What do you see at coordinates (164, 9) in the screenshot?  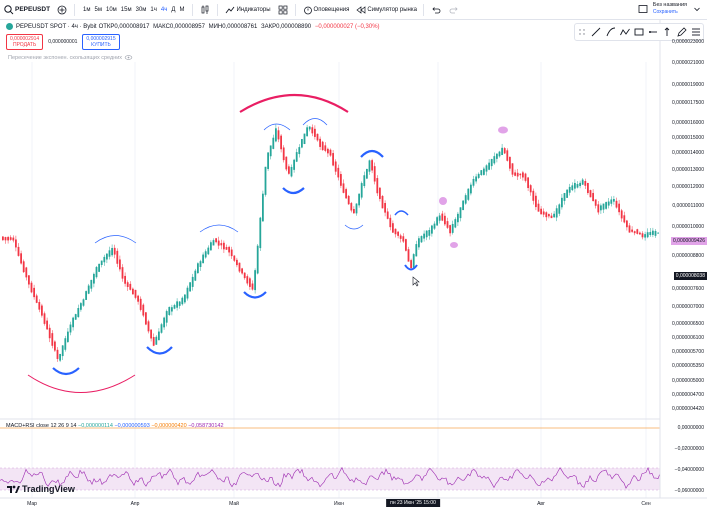 I see `interval-4h: 4ч` at bounding box center [164, 9].